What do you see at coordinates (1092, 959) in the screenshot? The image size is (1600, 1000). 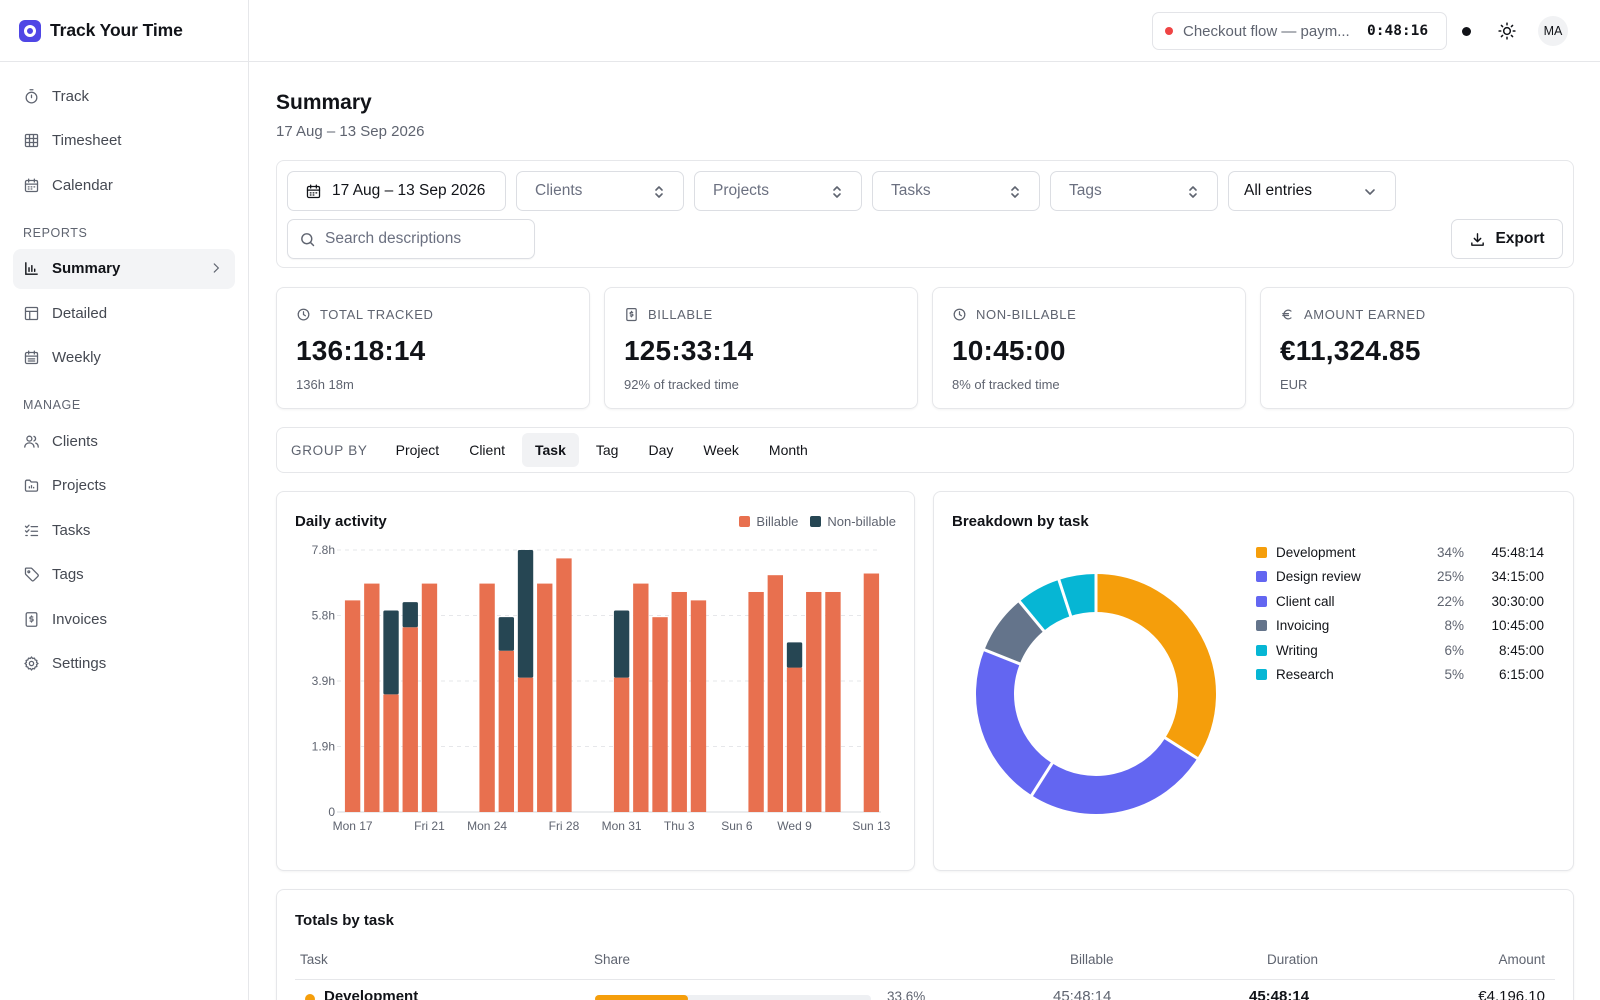 I see `col-billable: Billable` at bounding box center [1092, 959].